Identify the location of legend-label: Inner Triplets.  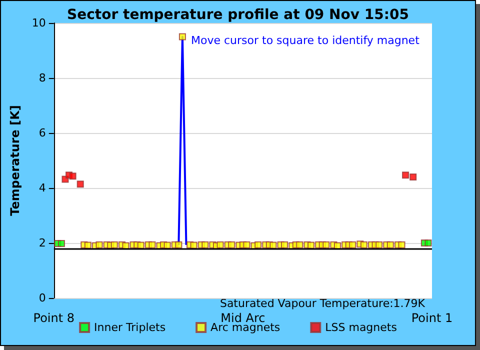
(130, 327).